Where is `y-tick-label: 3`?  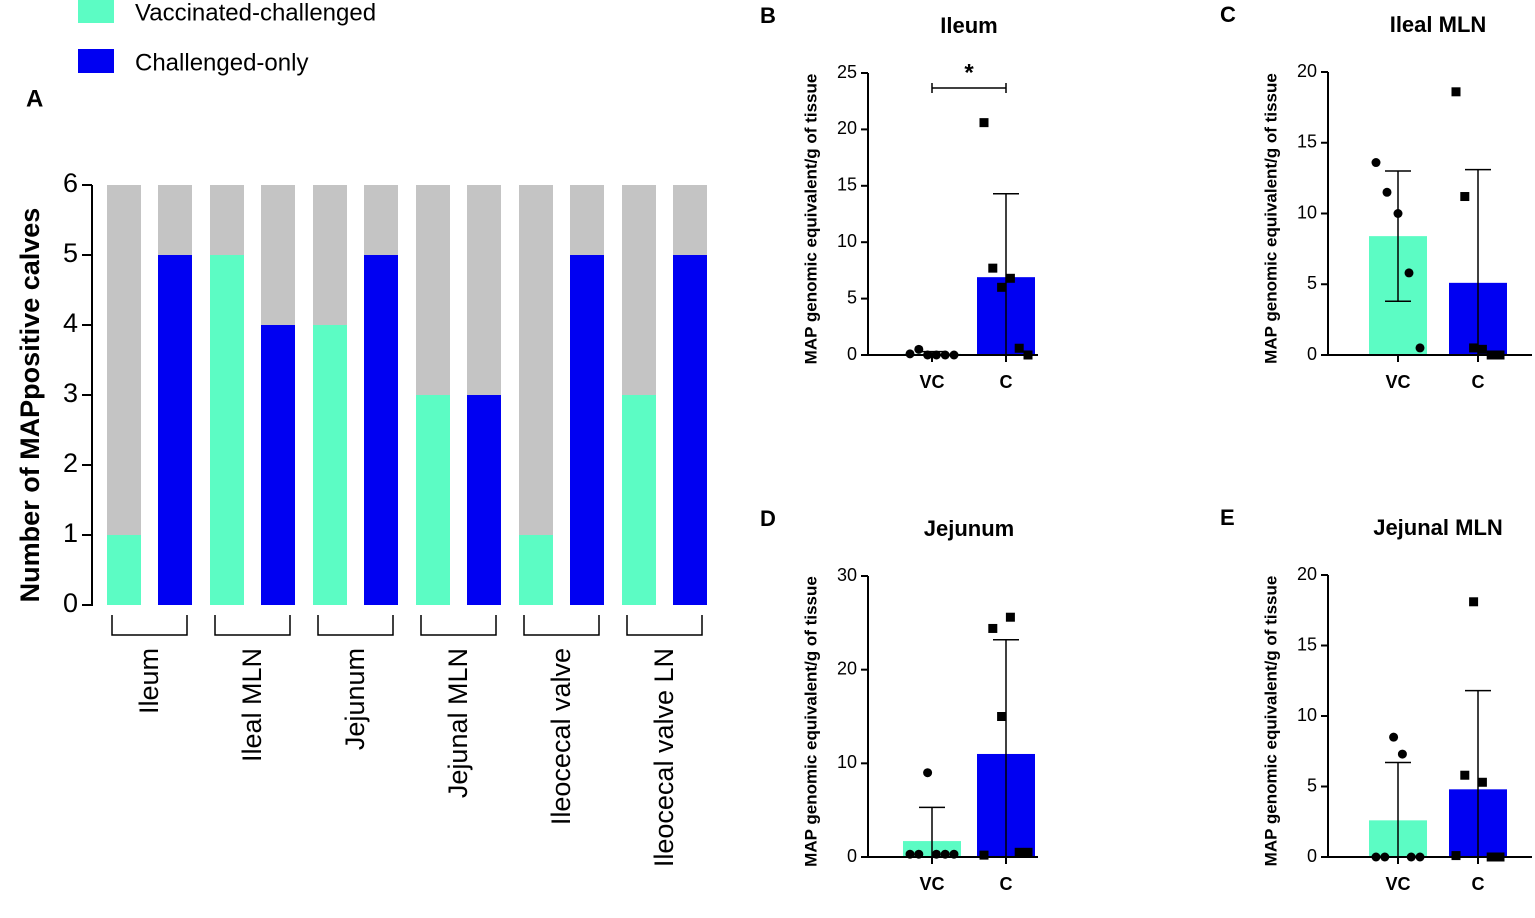 y-tick-label: 3 is located at coordinates (70, 393).